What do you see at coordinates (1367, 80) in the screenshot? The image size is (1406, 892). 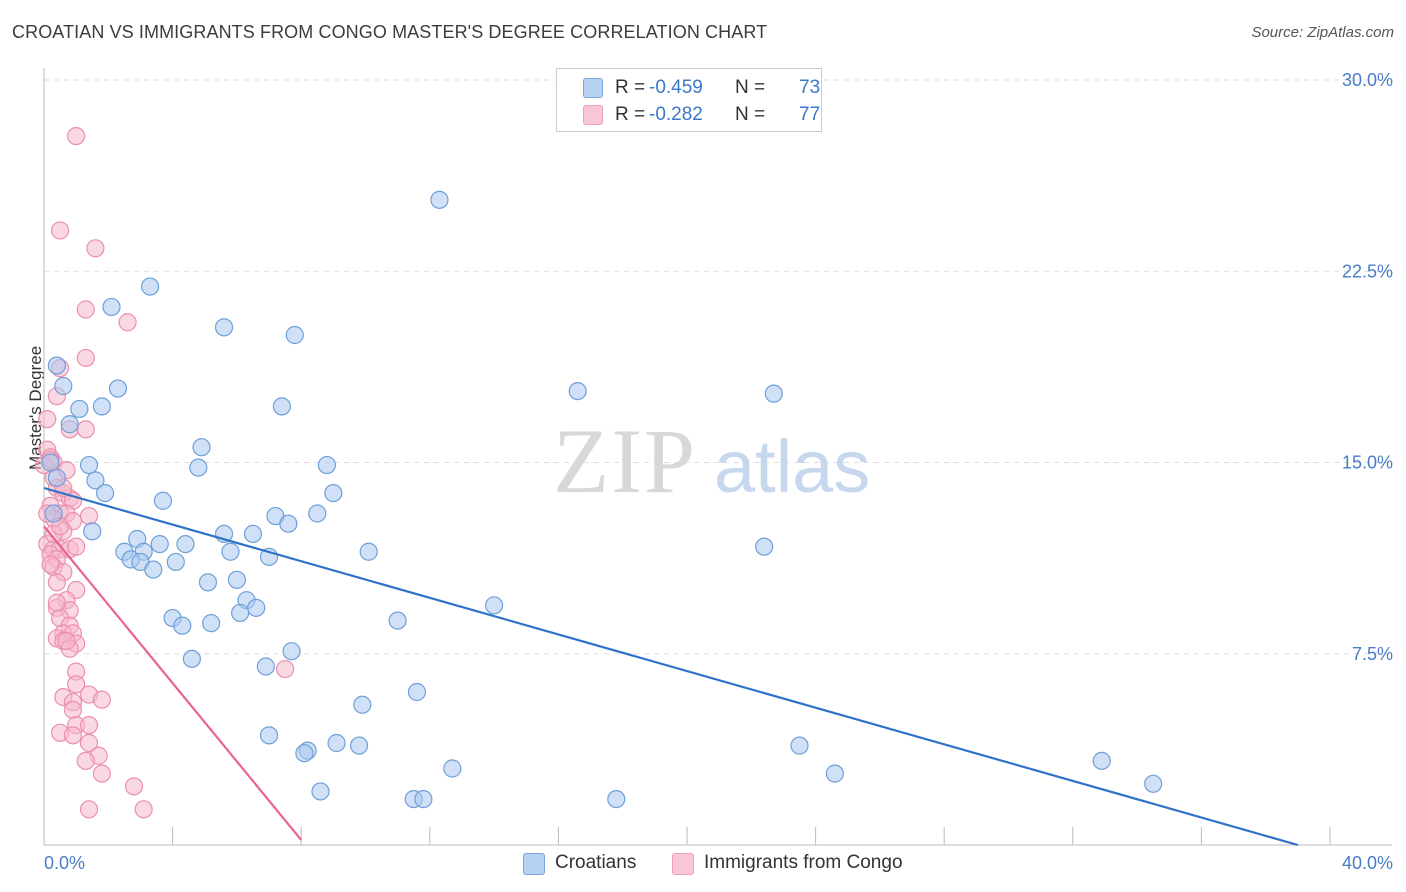 I see `y-tick-label: 30.0%` at bounding box center [1367, 80].